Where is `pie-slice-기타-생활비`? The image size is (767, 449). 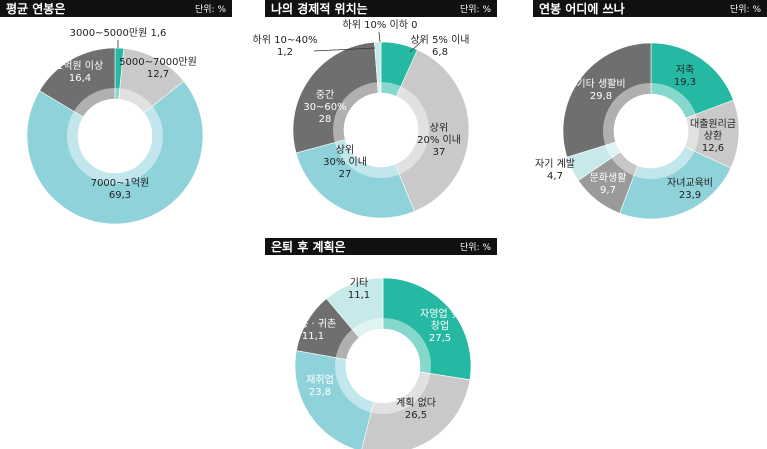
pie-slice-기타-생활비 is located at coordinates (607, 100).